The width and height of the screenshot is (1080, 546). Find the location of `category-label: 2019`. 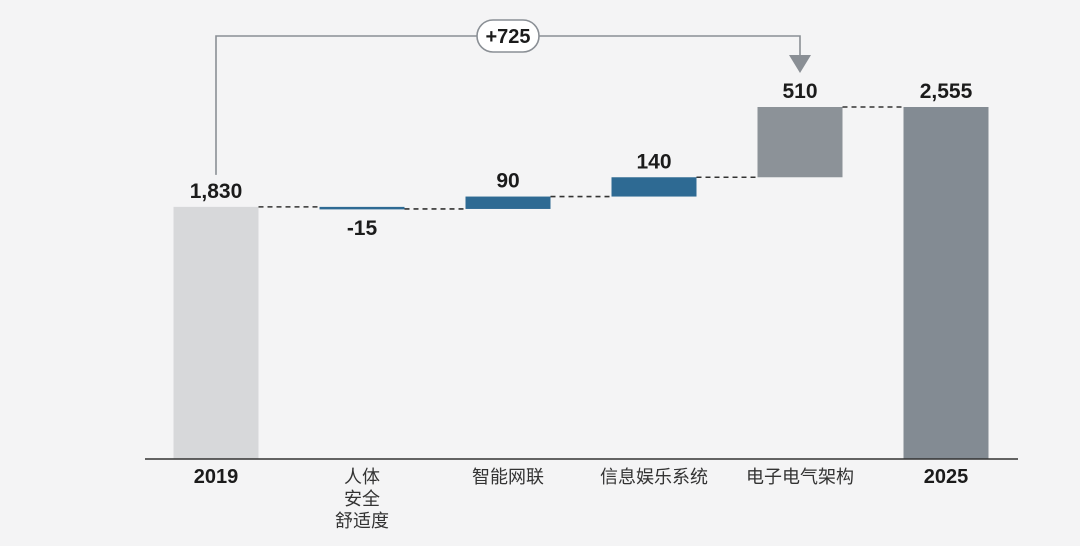

category-label: 2019 is located at coordinates (216, 477).